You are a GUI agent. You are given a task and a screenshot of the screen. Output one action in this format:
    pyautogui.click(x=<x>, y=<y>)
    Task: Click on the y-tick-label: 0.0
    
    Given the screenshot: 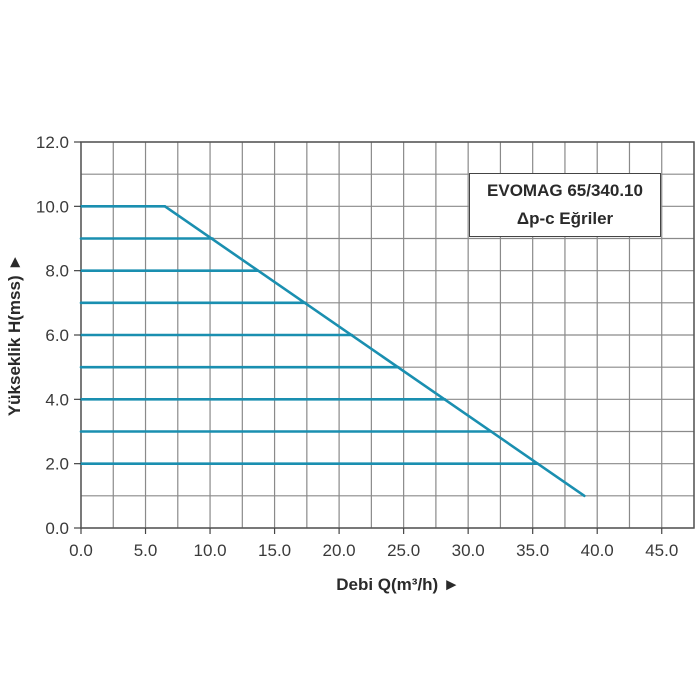 What is the action you would take?
    pyautogui.click(x=57, y=528)
    